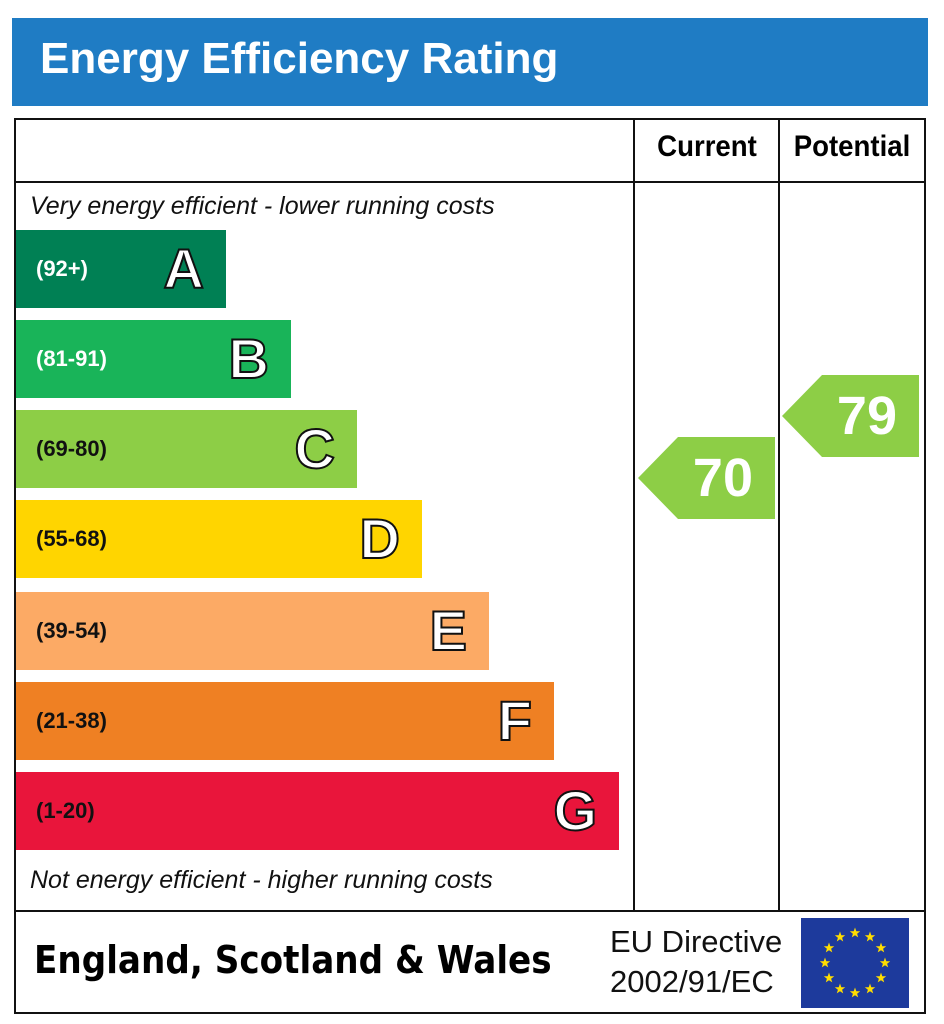 The height and width of the screenshot is (1024, 944). What do you see at coordinates (852, 146) in the screenshot?
I see `potential-column-header: Potential` at bounding box center [852, 146].